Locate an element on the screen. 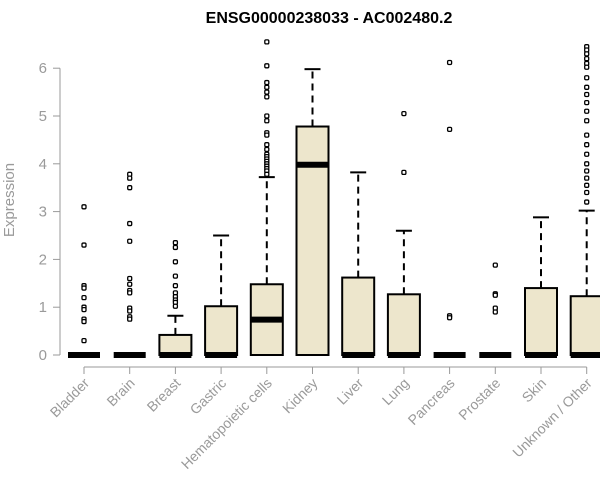 The image size is (600, 500). y-tick-label: 1 is located at coordinates (43, 307).